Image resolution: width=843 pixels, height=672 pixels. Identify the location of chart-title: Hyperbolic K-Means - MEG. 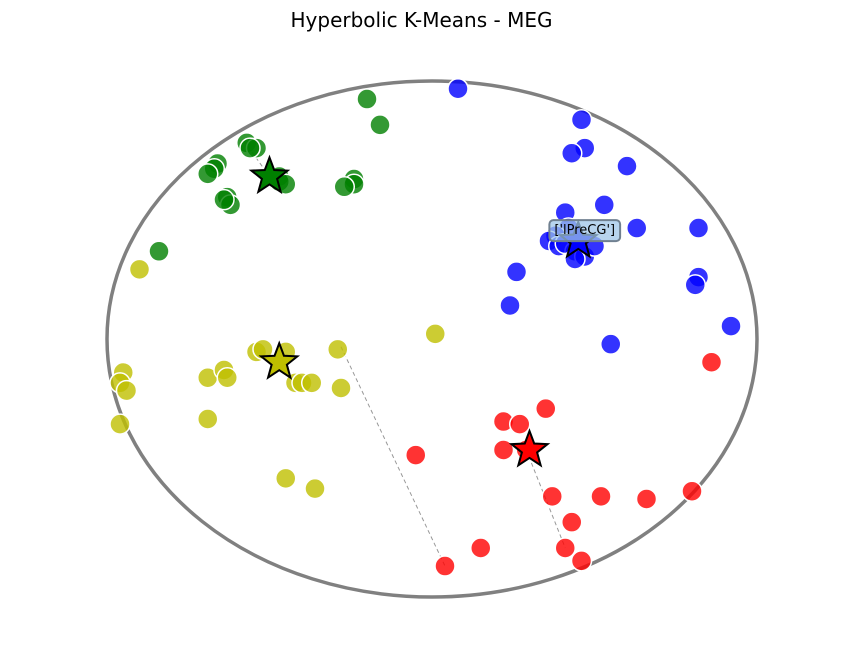
(421, 20).